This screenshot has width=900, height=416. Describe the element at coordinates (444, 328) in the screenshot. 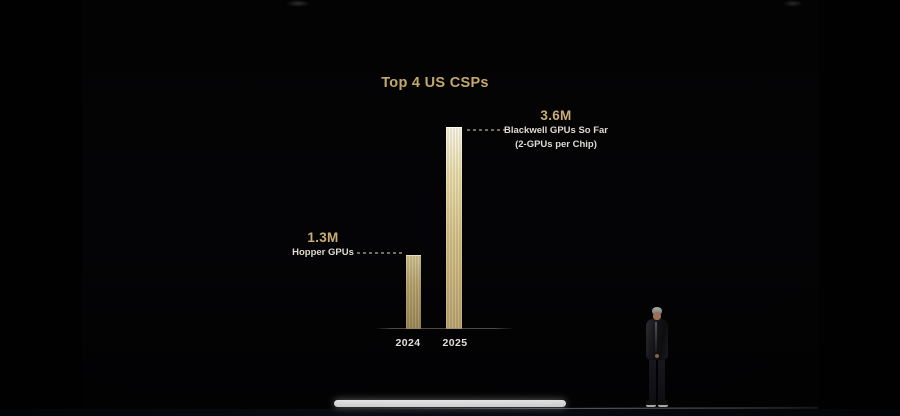

I see `x-axis-line` at that location.